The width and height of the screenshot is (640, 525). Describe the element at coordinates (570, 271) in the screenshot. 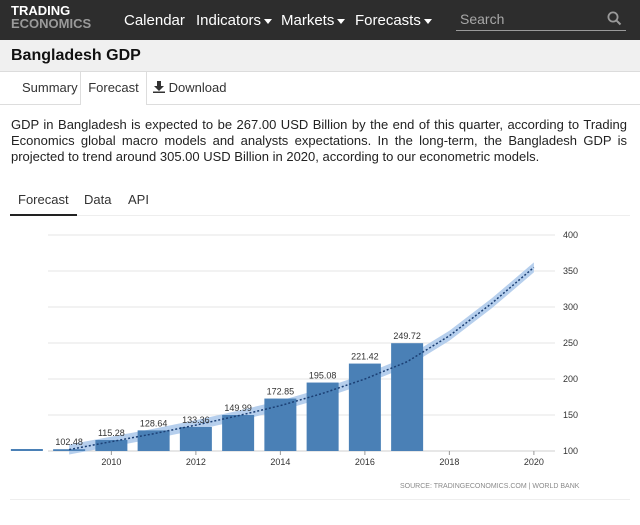

I see `y-tick-label: 350` at that location.